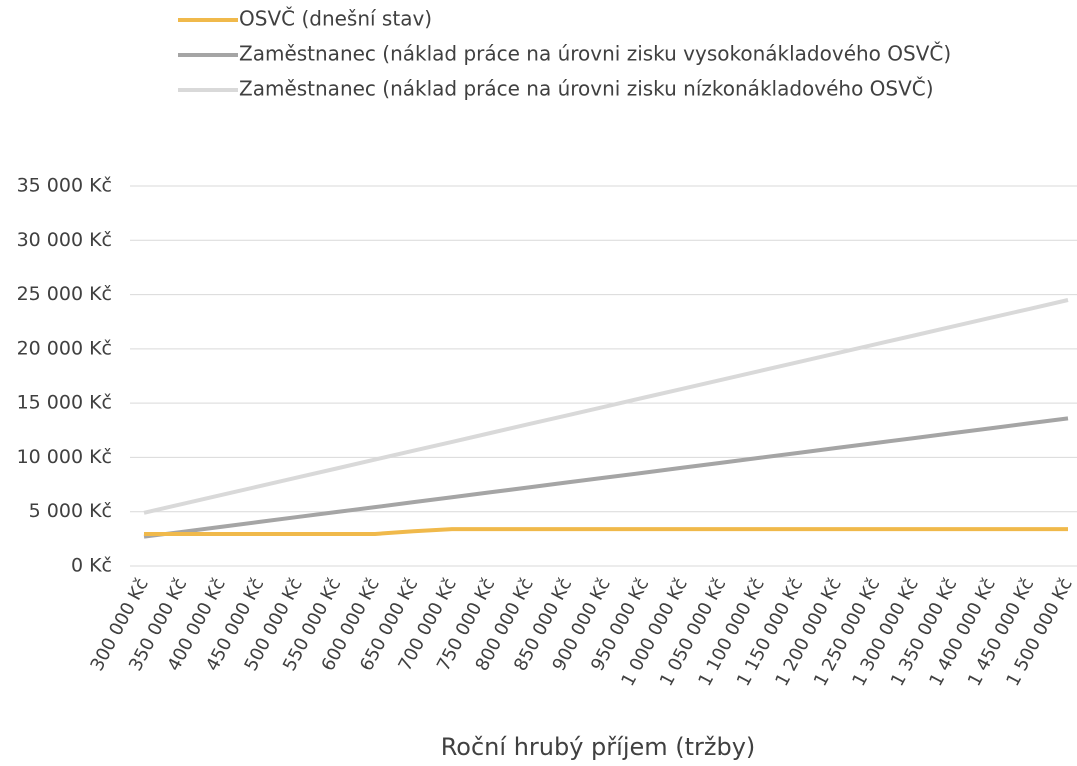 This screenshot has height=766, width=1077. What do you see at coordinates (91, 566) in the screenshot?
I see `y-tick-label: 0 Kč` at bounding box center [91, 566].